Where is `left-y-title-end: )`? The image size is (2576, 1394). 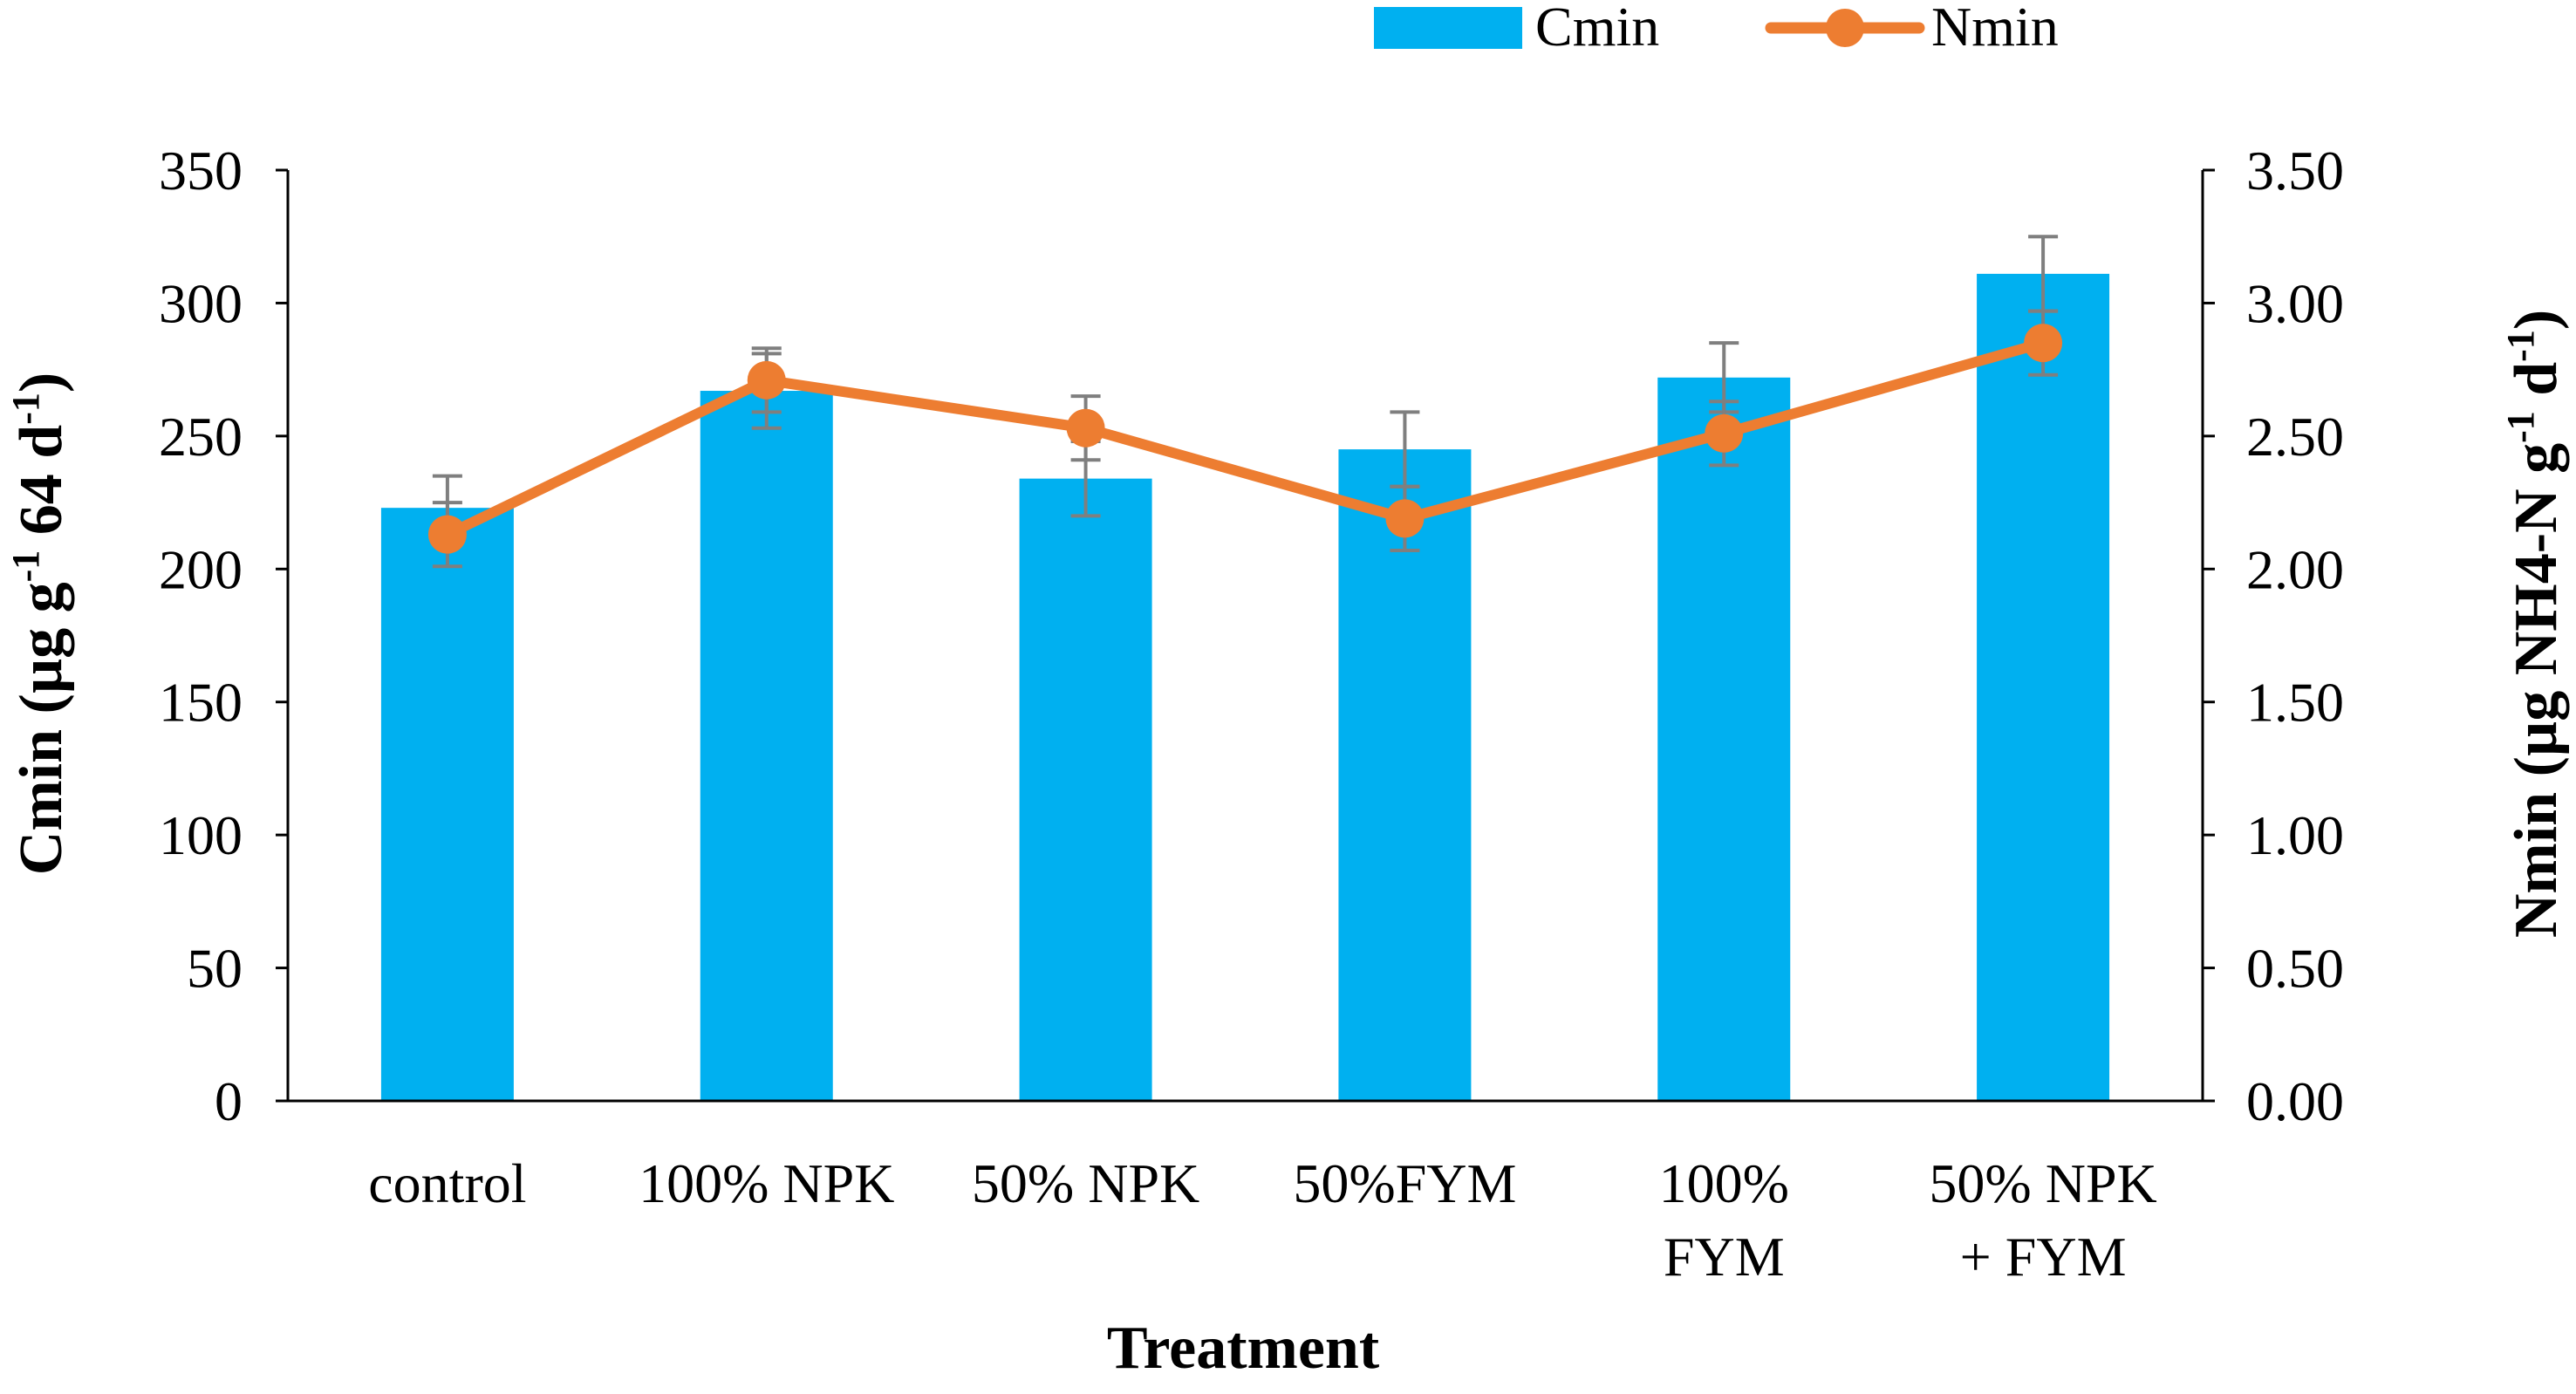 left-y-title-end: ) is located at coordinates (41, 382).